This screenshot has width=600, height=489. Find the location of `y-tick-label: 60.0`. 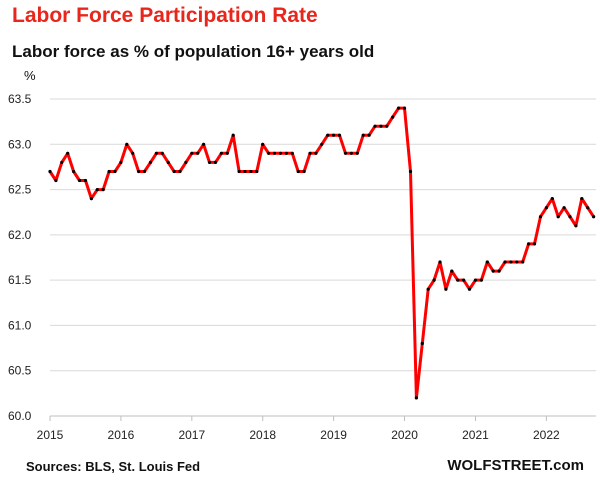

y-tick-label: 60.0 is located at coordinates (20, 416).